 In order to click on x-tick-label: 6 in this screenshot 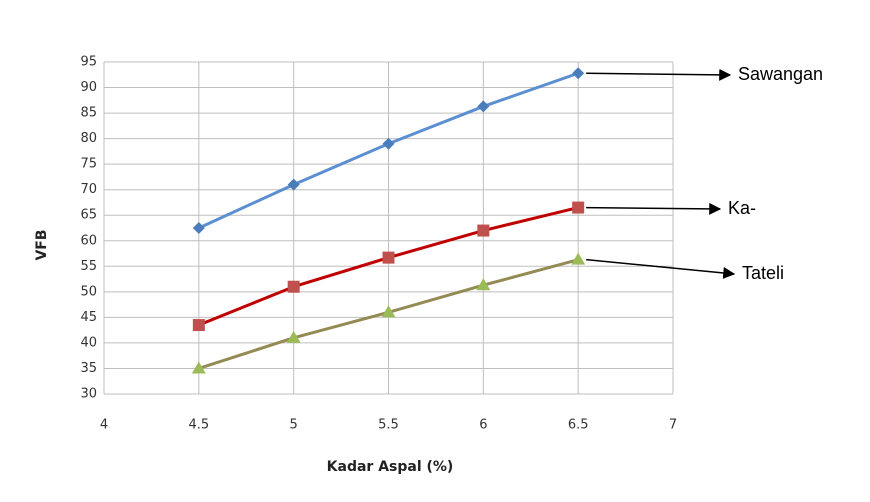, I will do `click(483, 425)`.